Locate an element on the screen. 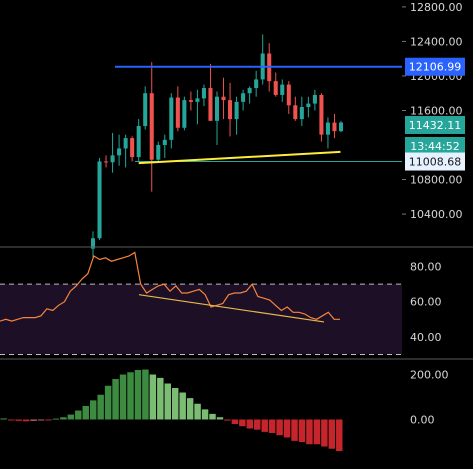  momentum-pane is located at coordinates (171, 410).